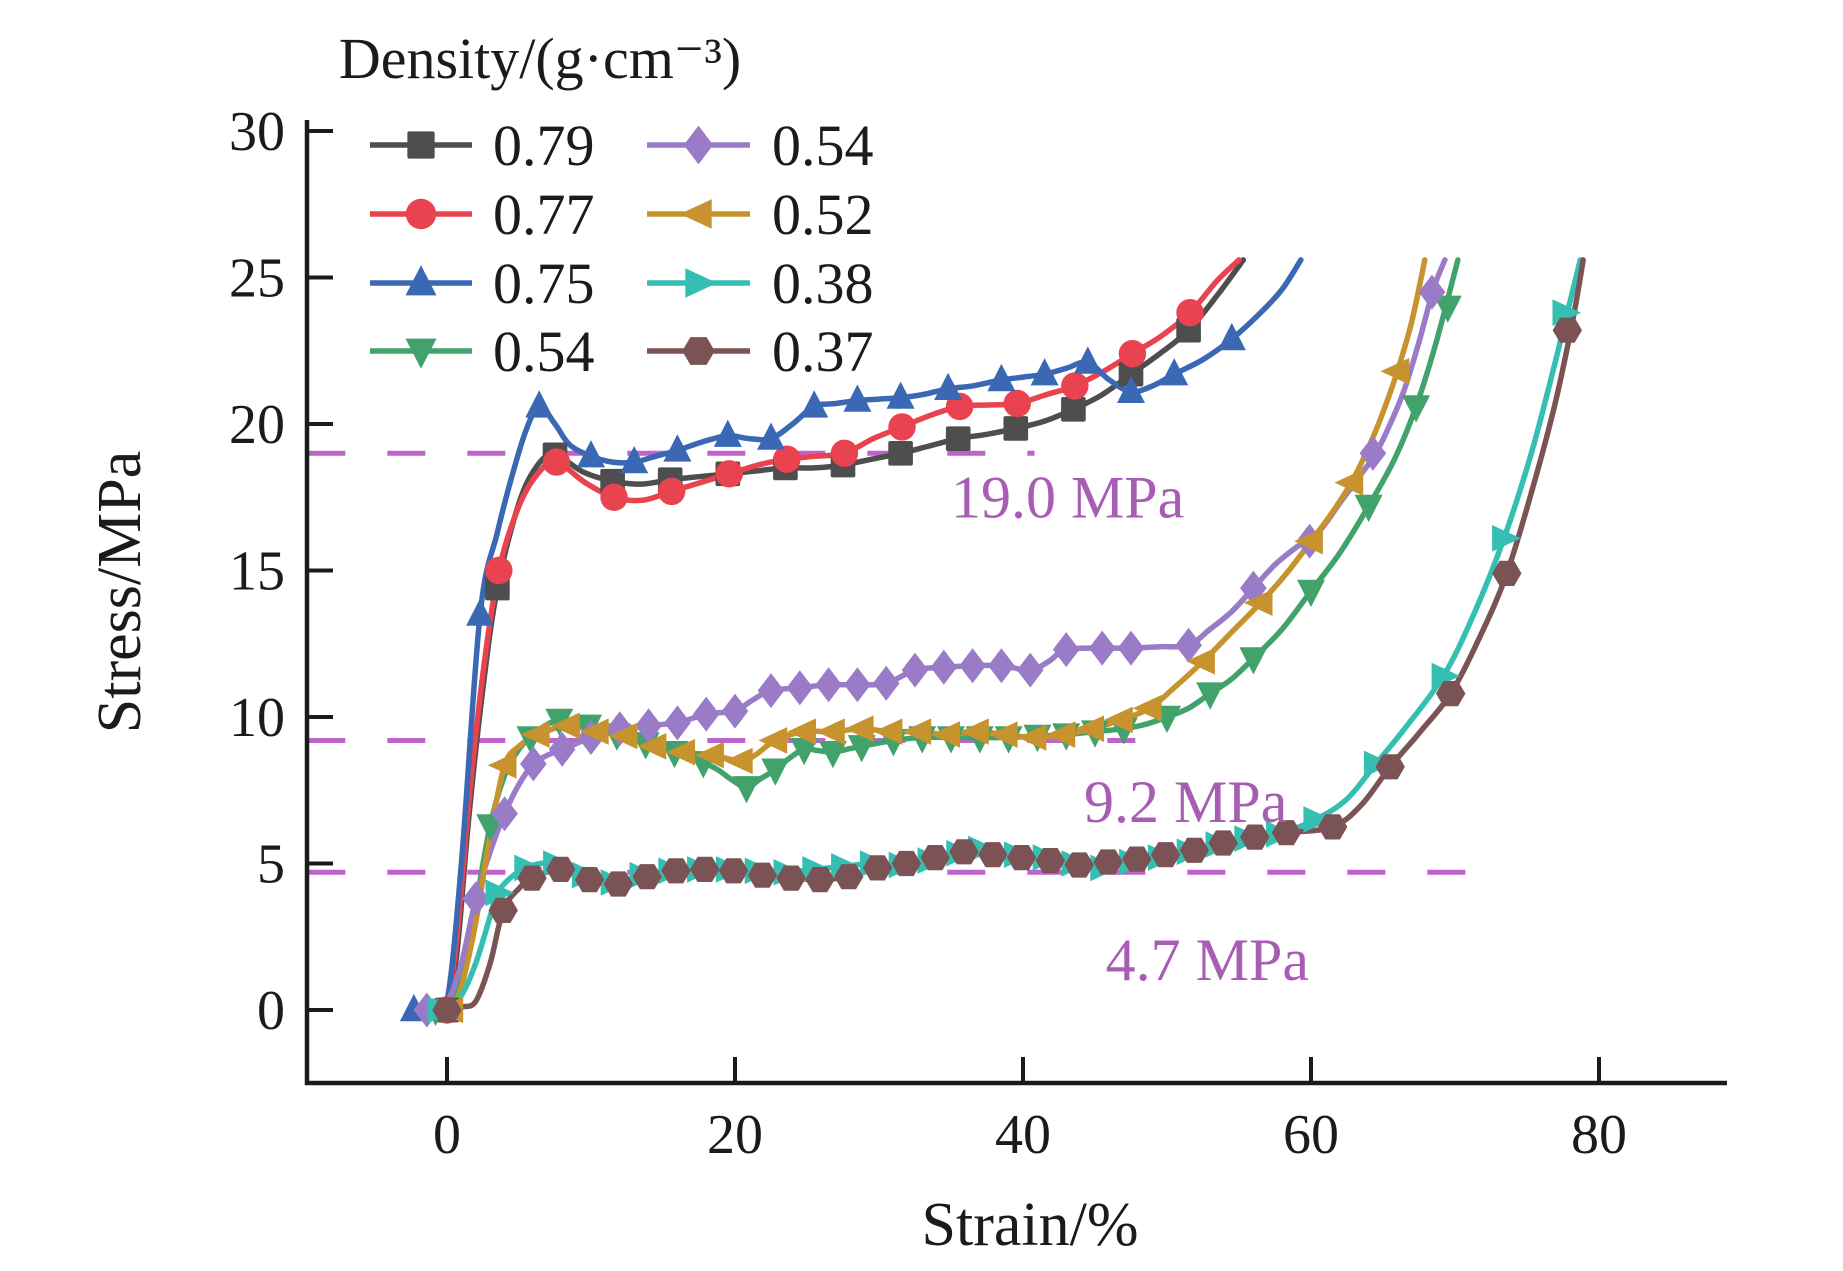 The image size is (1843, 1271). I want to click on y-axis-label: Stress/MPa, so click(120, 592).